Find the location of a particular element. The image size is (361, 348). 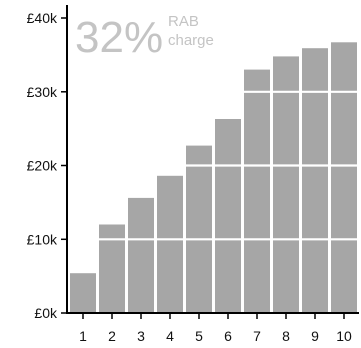

x-tick-label-3: 3 is located at coordinates (141, 336).